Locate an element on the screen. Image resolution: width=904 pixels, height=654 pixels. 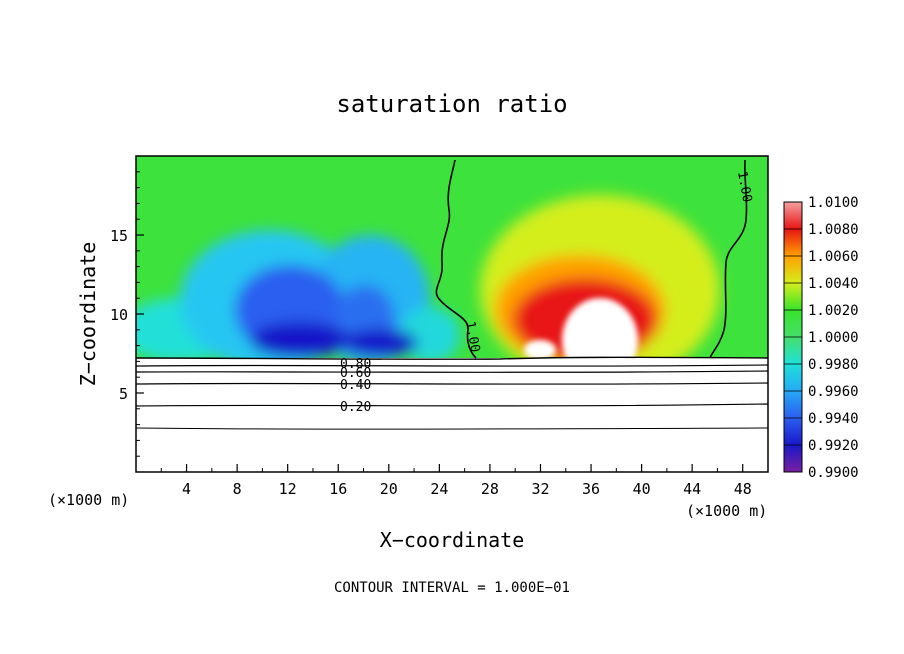
colorbar-tick-label: 1.0060 is located at coordinates (833, 257).